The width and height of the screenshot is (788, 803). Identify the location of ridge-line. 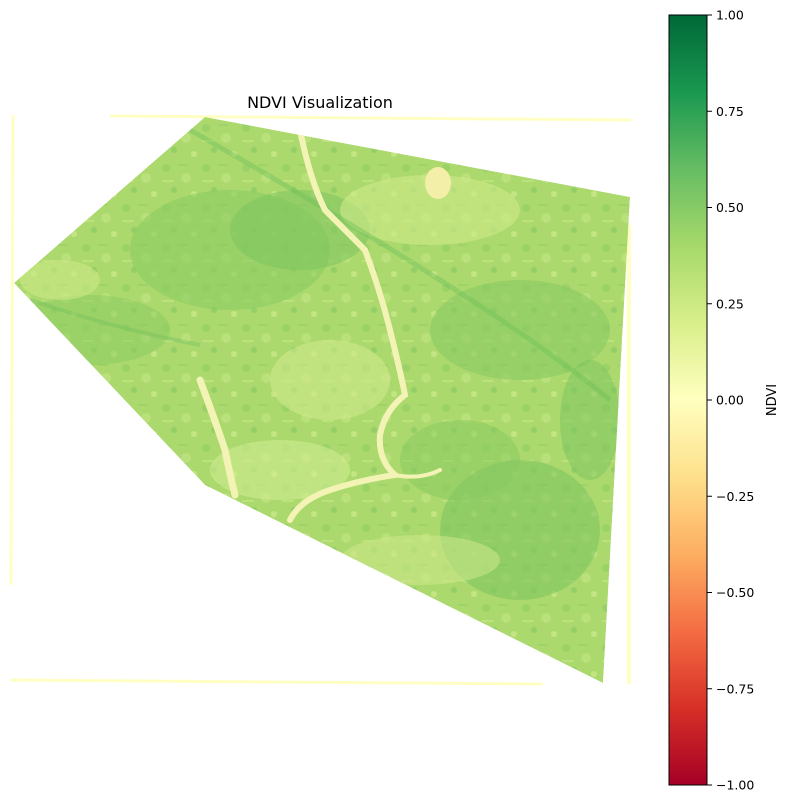
(115, 322).